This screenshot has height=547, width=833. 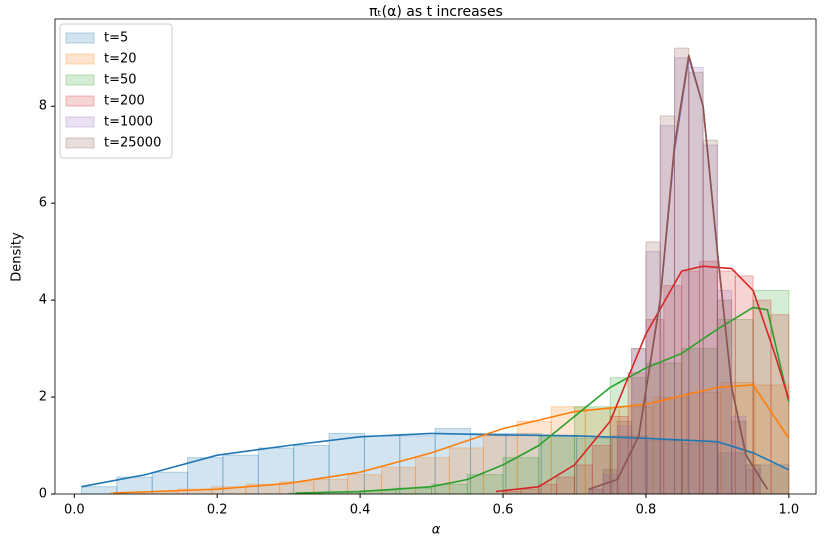 What do you see at coordinates (17, 257) in the screenshot?
I see `y-axis-label: Density` at bounding box center [17, 257].